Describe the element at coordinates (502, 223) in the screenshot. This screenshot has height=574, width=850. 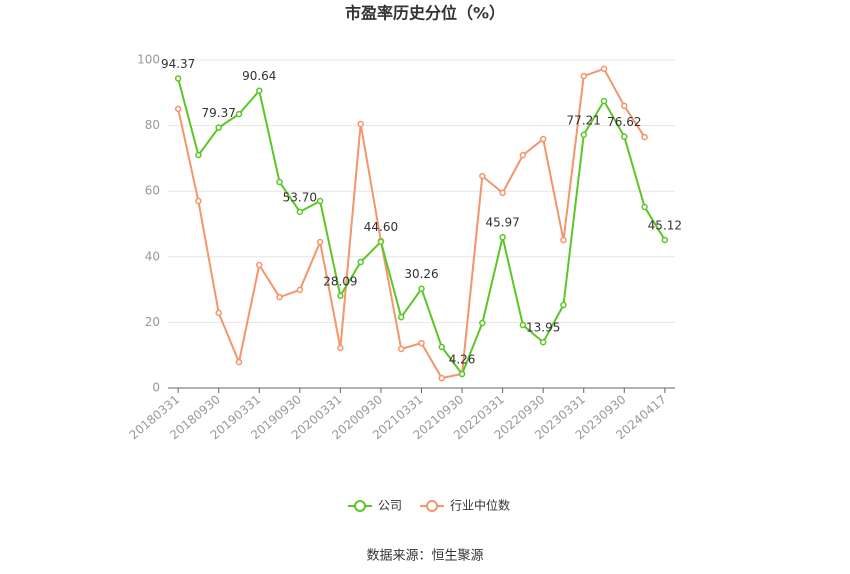
I see `data-label: 45.97` at that location.